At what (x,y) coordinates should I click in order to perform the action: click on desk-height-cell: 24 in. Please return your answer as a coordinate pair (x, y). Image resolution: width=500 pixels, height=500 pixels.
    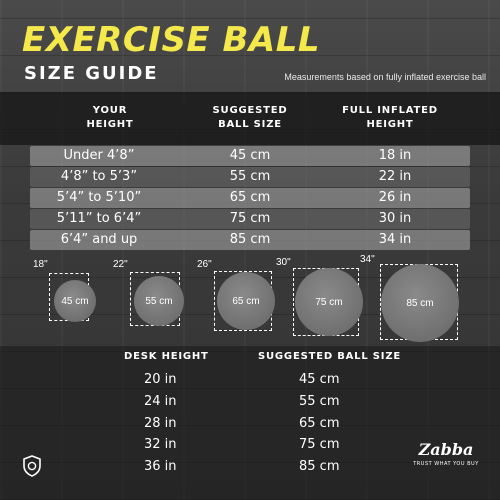
    Looking at the image, I should click on (160, 401).